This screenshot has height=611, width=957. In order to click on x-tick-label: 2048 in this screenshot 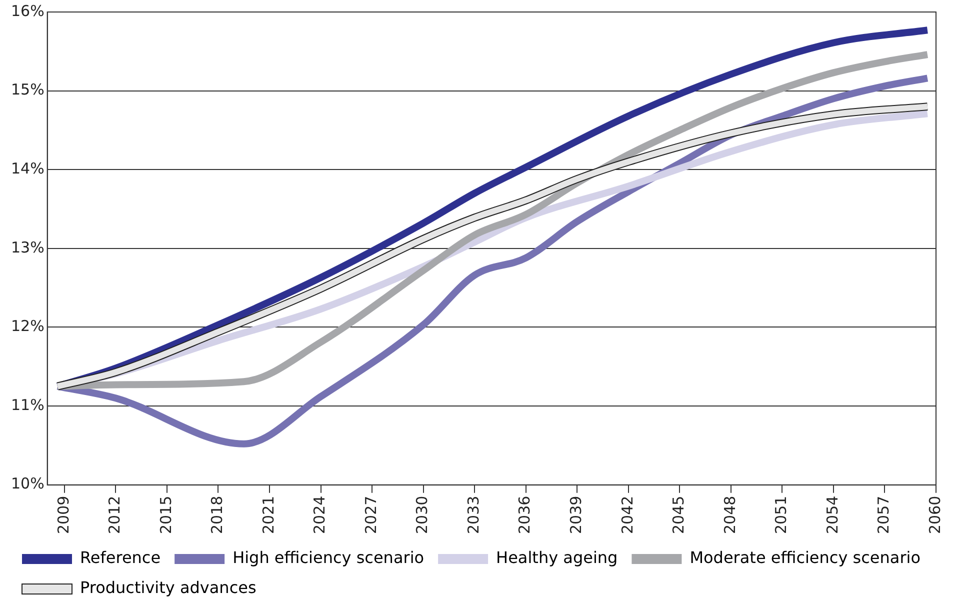, I will do `click(729, 515)`.